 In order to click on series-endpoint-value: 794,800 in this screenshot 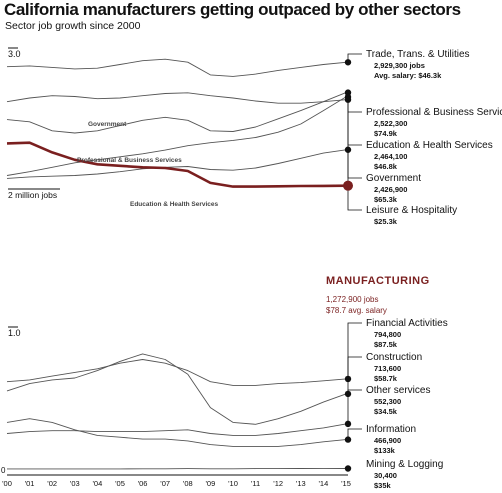, I will do `click(387, 334)`.